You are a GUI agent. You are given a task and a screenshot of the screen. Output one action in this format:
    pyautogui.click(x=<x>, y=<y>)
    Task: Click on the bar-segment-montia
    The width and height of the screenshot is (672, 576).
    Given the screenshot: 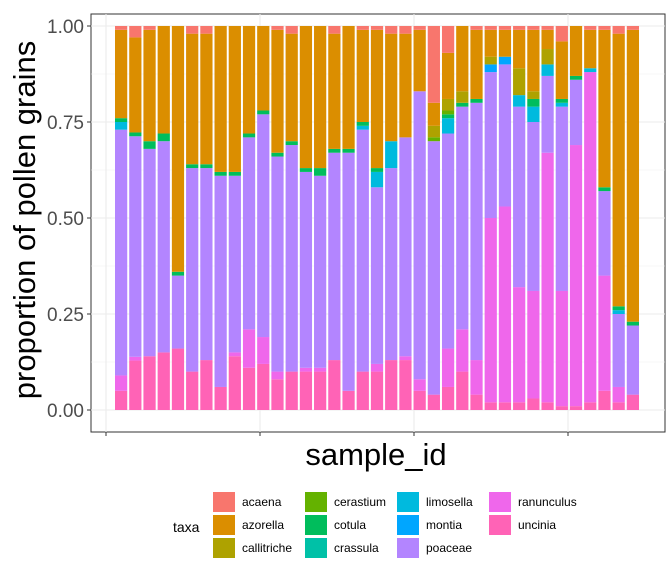 What is the action you would take?
    pyautogui.click(x=505, y=60)
    